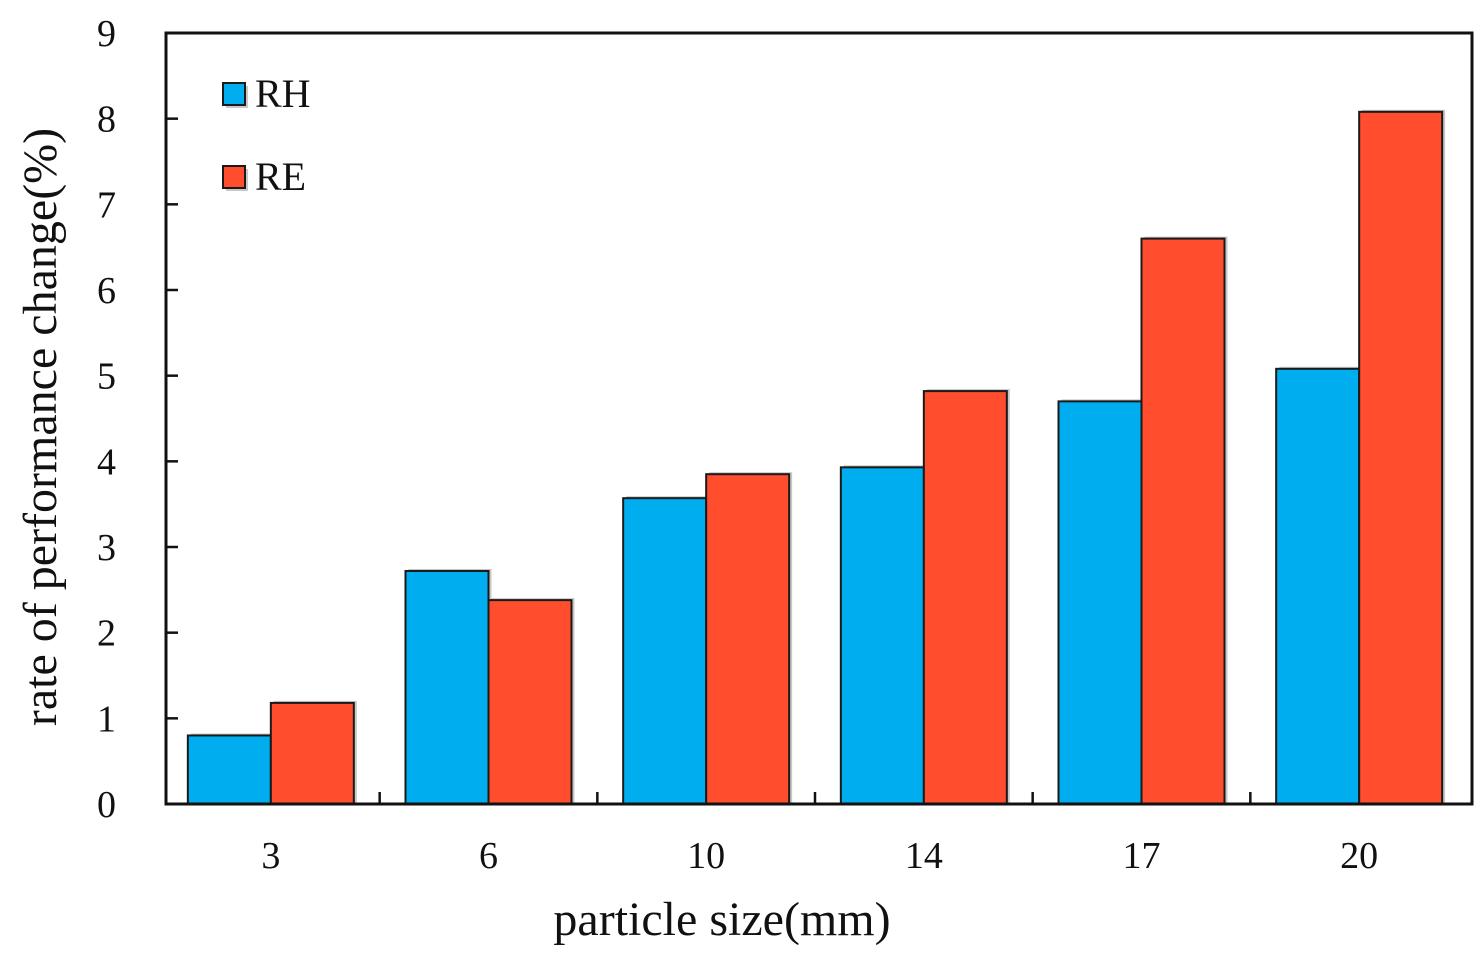  Describe the element at coordinates (234, 94) in the screenshot. I see `legend-swatch-rh` at that location.